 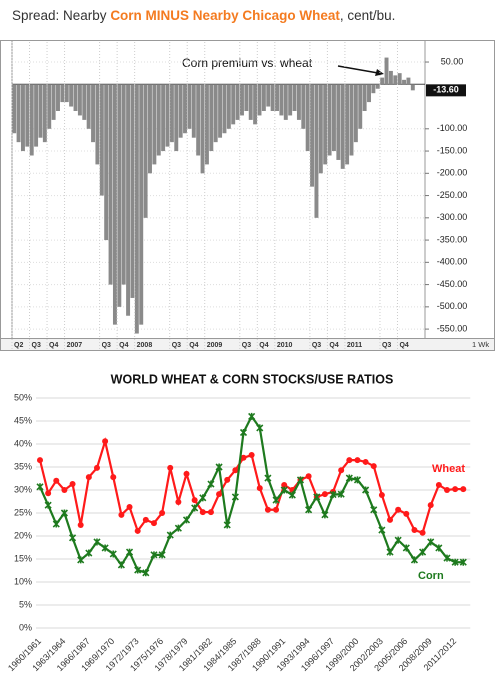 I want to click on y-tick-label: 10%, so click(x=23, y=581).